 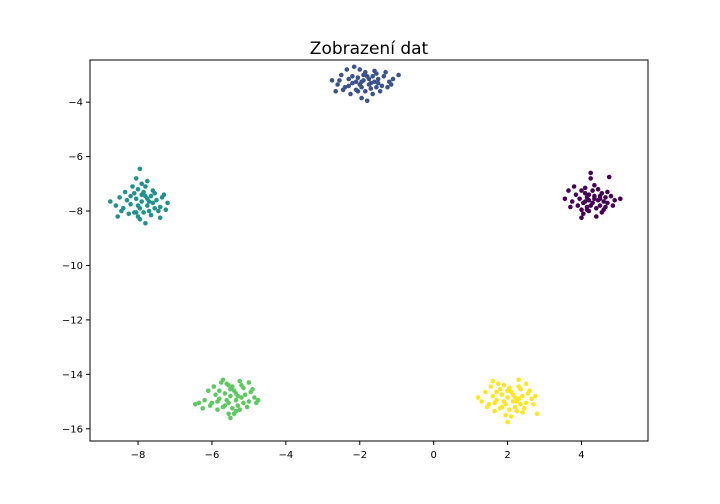 What do you see at coordinates (507, 455) in the screenshot?
I see `x-tick-label: 2` at bounding box center [507, 455].